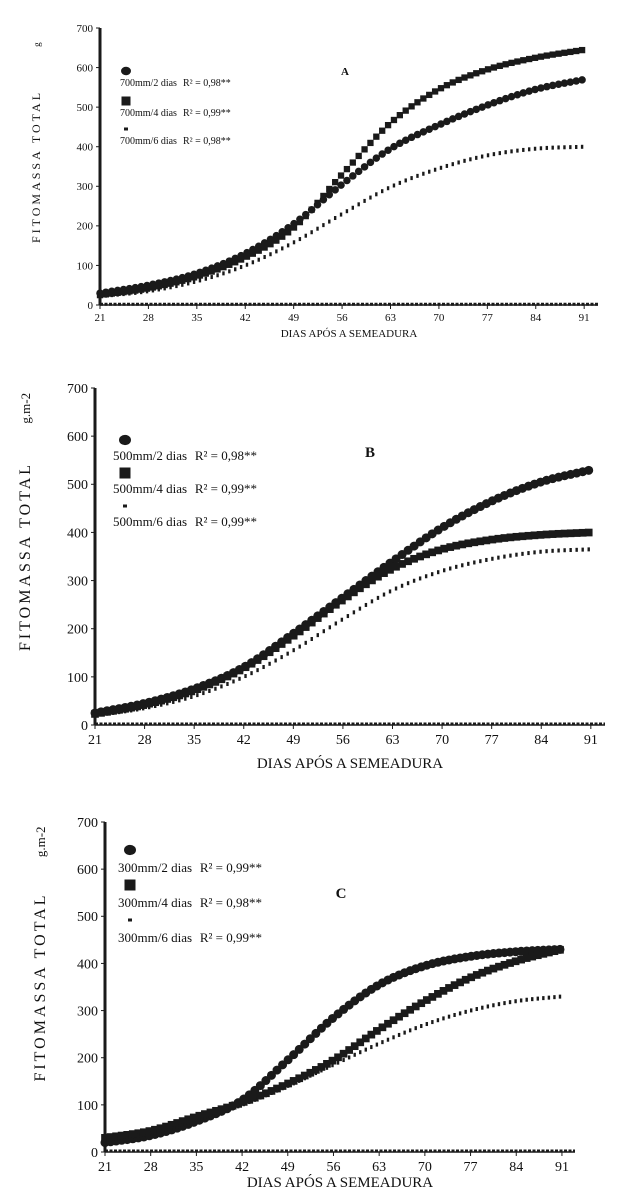  What do you see at coordinates (84, 726) in the screenshot?
I see `y-tick-label: 0` at bounding box center [84, 726].